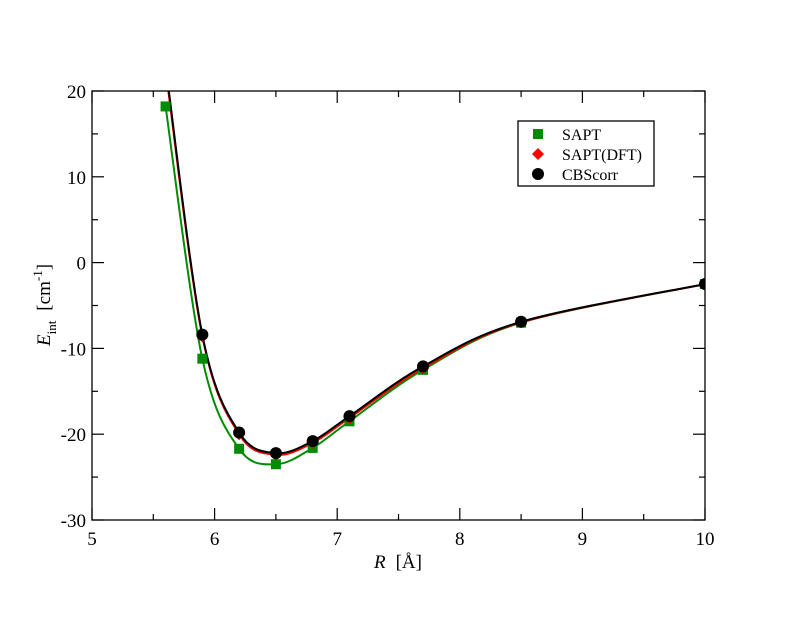 The width and height of the screenshot is (792, 617). What do you see at coordinates (538, 154) in the screenshot?
I see `legend-marker-diamond` at bounding box center [538, 154].